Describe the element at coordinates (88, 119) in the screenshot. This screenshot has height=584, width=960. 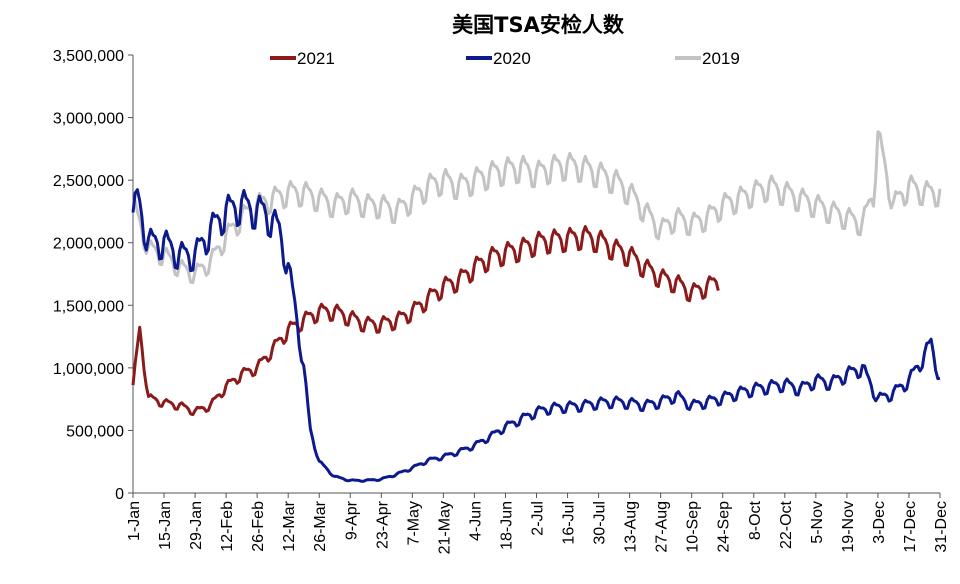
I see `y-tick-label: 3,000,000` at that location.